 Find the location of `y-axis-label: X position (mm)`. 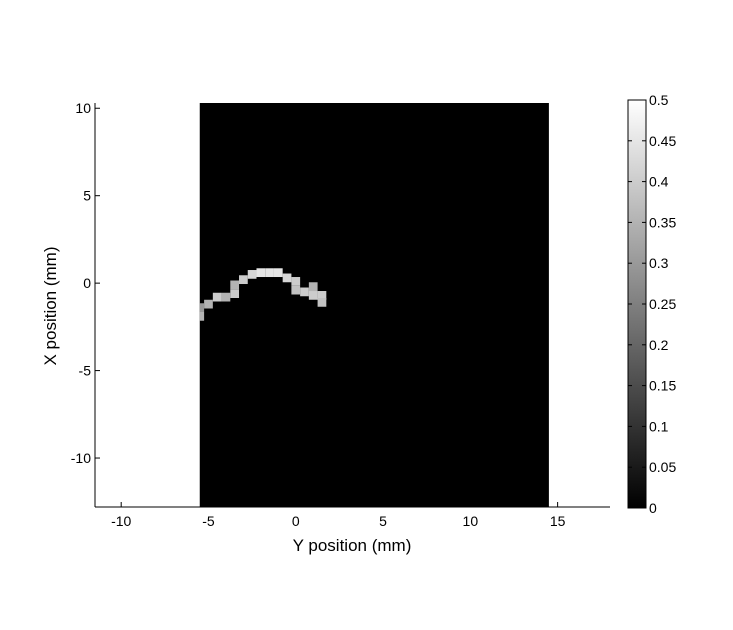

y-axis-label: X position (mm) is located at coordinates (50, 305).